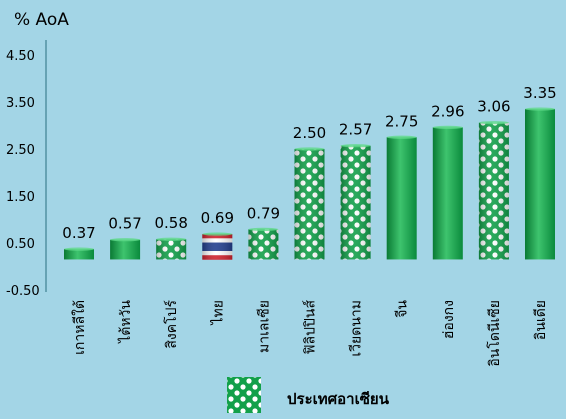  I want to click on category-label: มาเลเซีย, so click(264, 326).